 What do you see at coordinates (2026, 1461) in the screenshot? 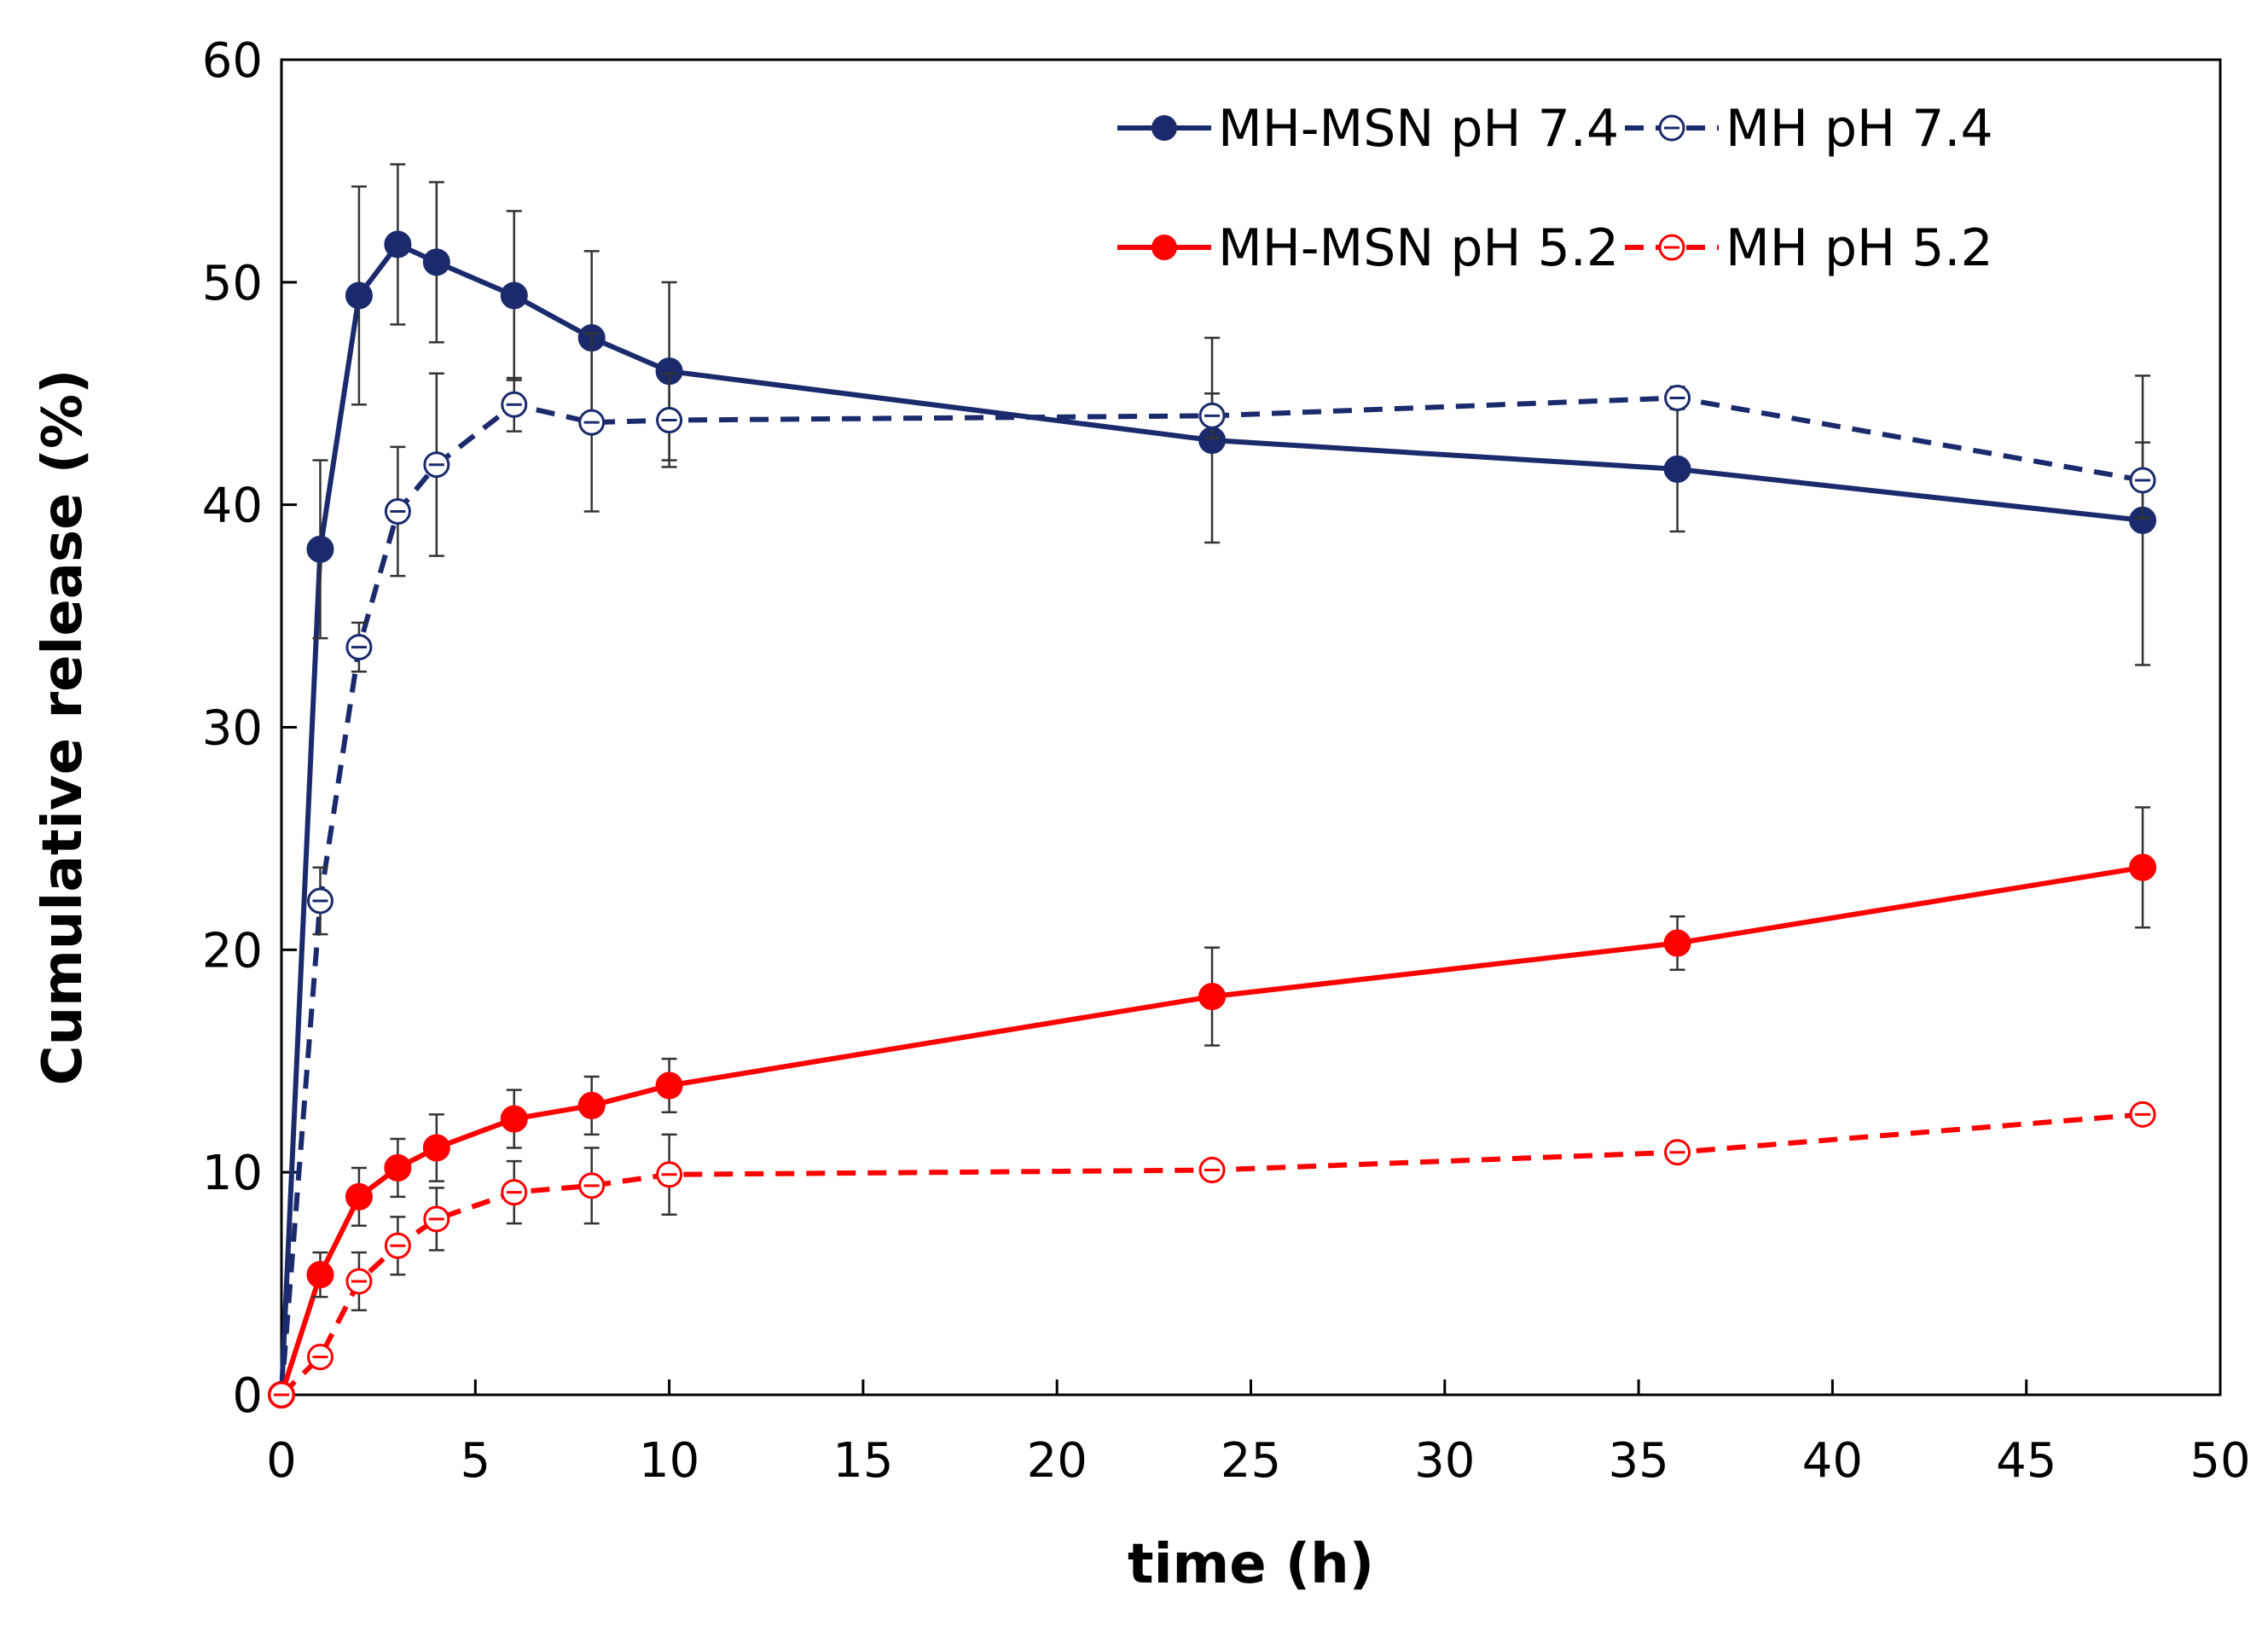
I see `x-tick-label: 45` at bounding box center [2026, 1461].